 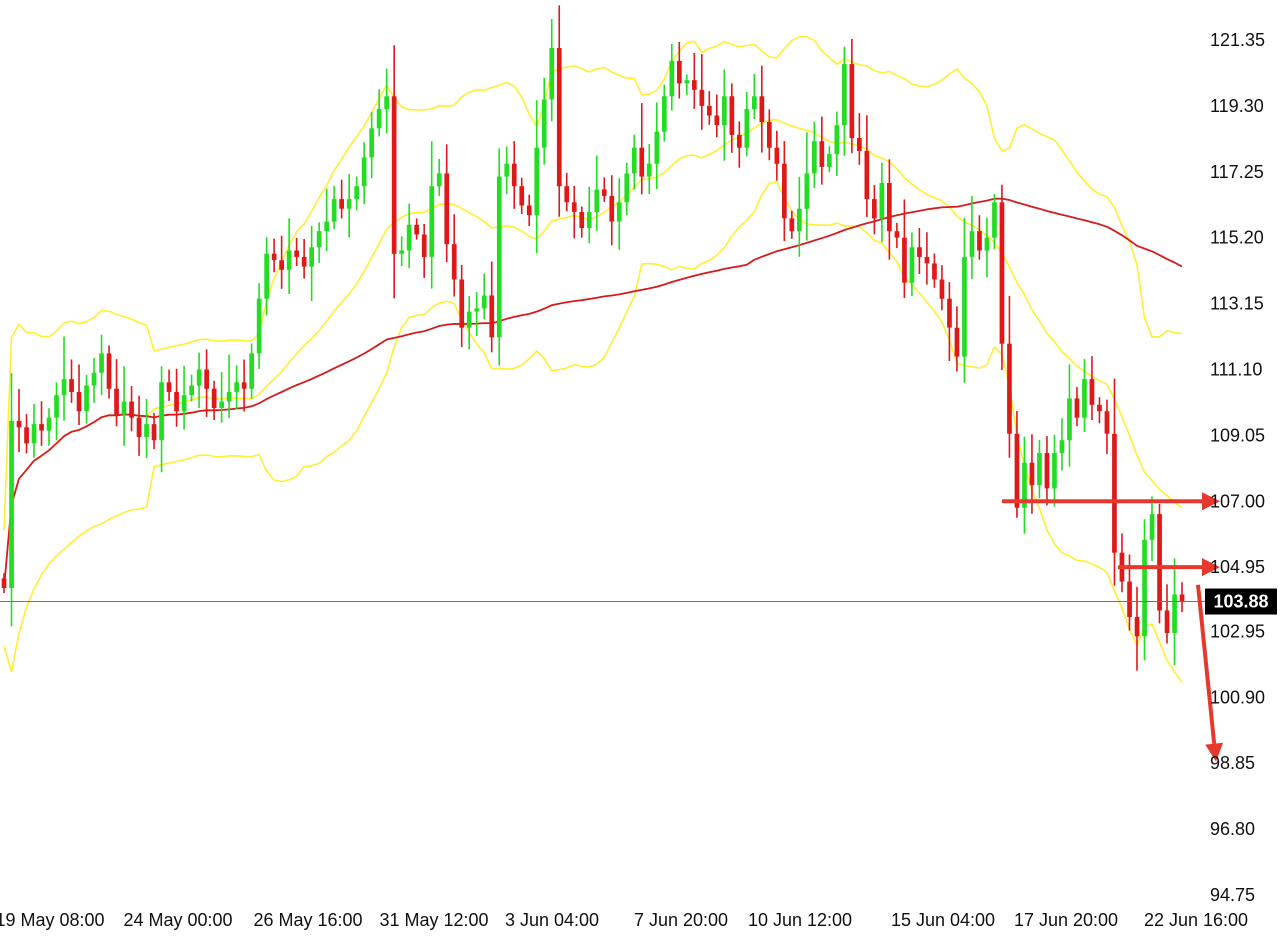 I want to click on x-tick-label: 31 May 12:00, so click(x=433, y=920).